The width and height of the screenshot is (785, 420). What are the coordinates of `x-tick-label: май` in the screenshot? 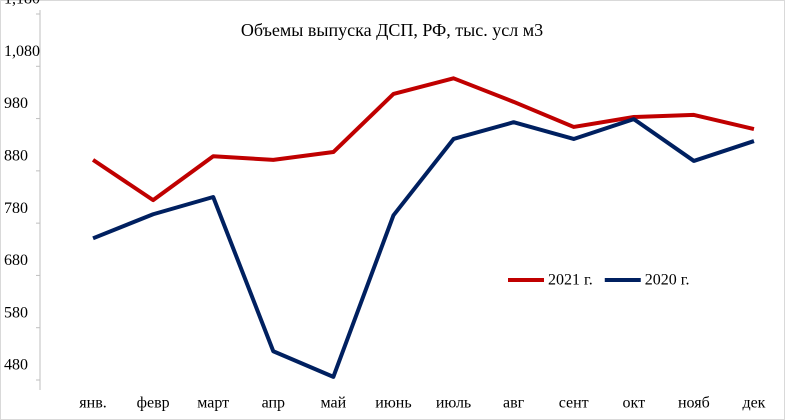 It's located at (334, 403).